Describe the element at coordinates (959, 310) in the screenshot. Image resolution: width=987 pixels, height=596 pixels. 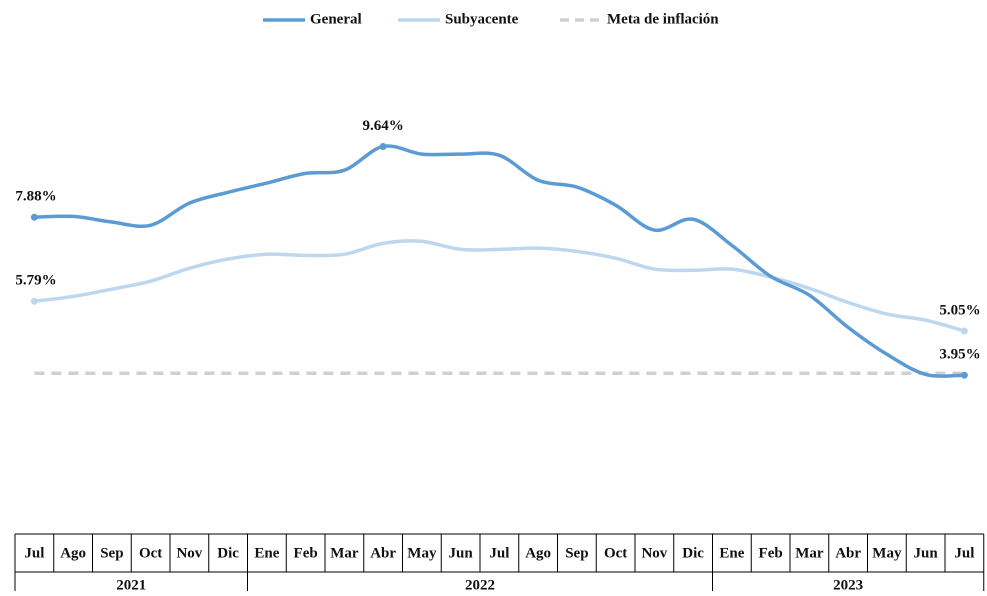
I see `data-label: 5.05%` at that location.